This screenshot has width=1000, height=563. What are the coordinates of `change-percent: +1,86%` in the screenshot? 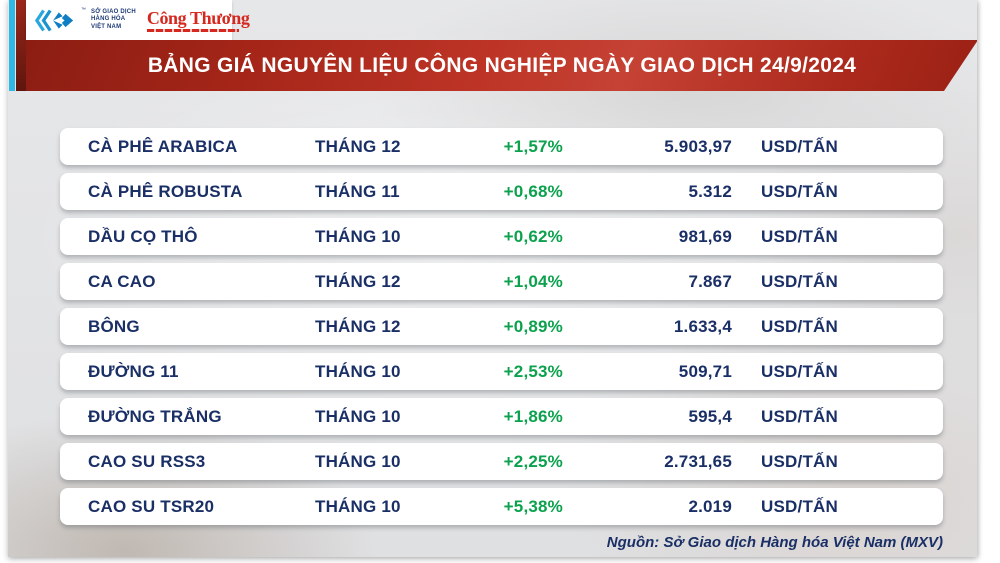 It's located at (533, 416).